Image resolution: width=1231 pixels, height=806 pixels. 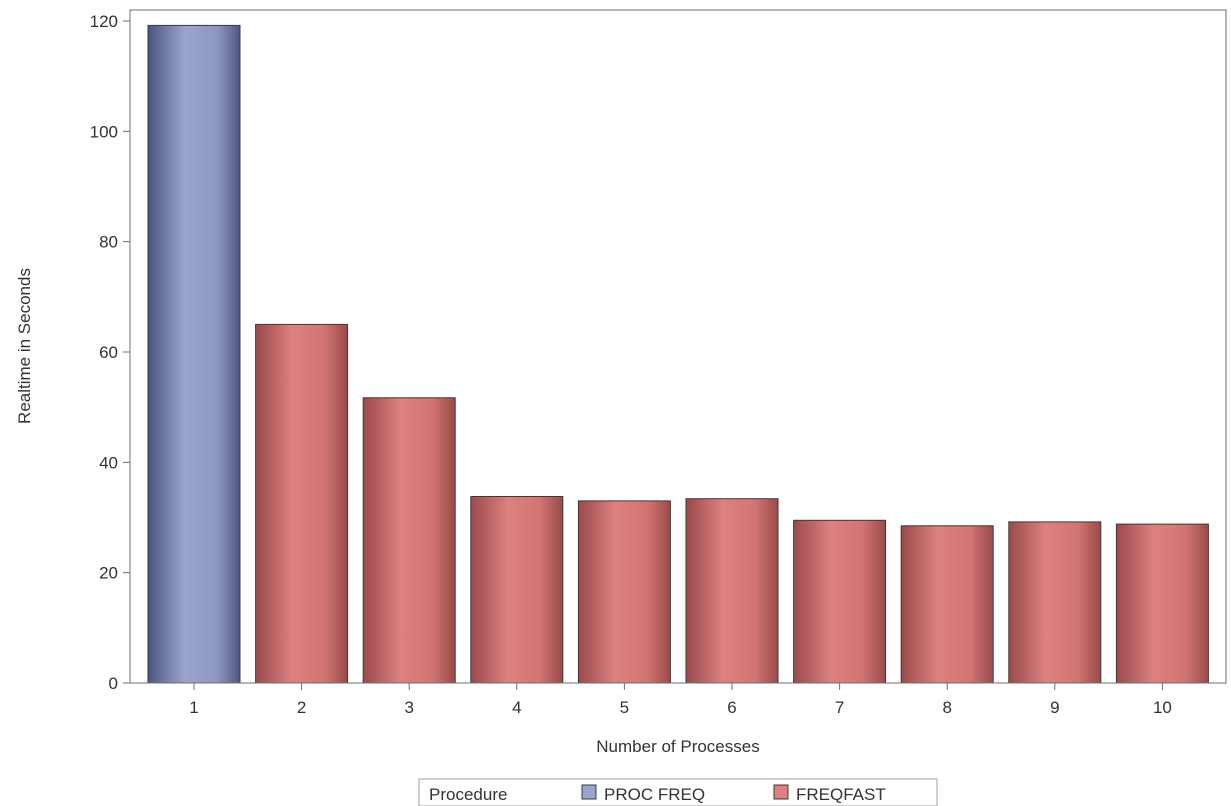 I want to click on x-axis-title: Number of Processes, so click(x=677, y=746).